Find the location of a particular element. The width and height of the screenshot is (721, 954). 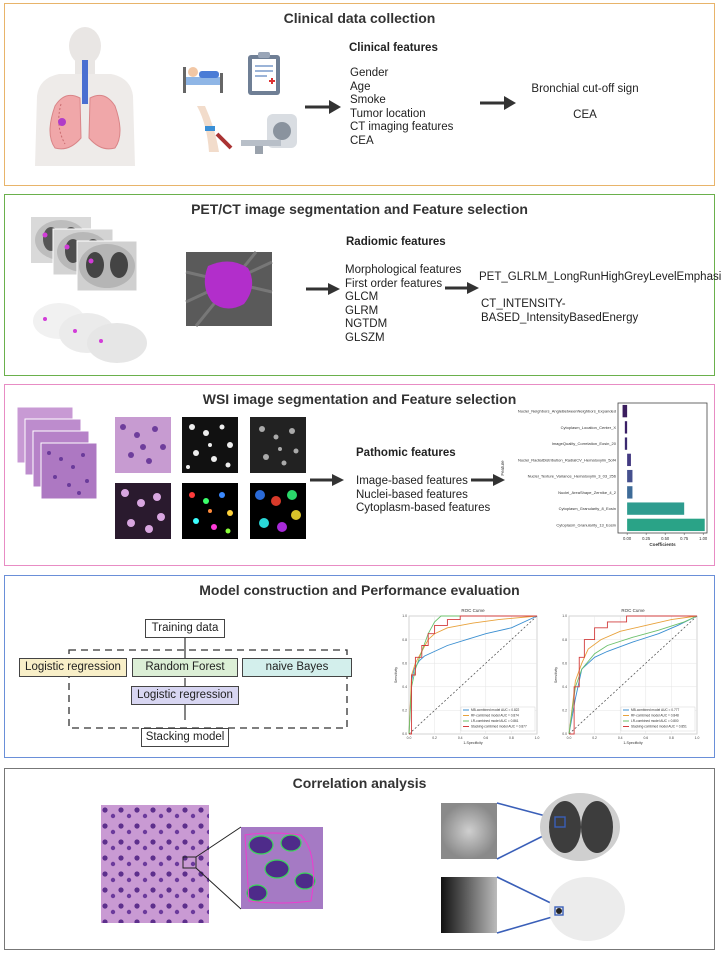

feature-tick-label: Nuclei_AreaShape_Zernike_4_2 is located at coordinates (587, 492).